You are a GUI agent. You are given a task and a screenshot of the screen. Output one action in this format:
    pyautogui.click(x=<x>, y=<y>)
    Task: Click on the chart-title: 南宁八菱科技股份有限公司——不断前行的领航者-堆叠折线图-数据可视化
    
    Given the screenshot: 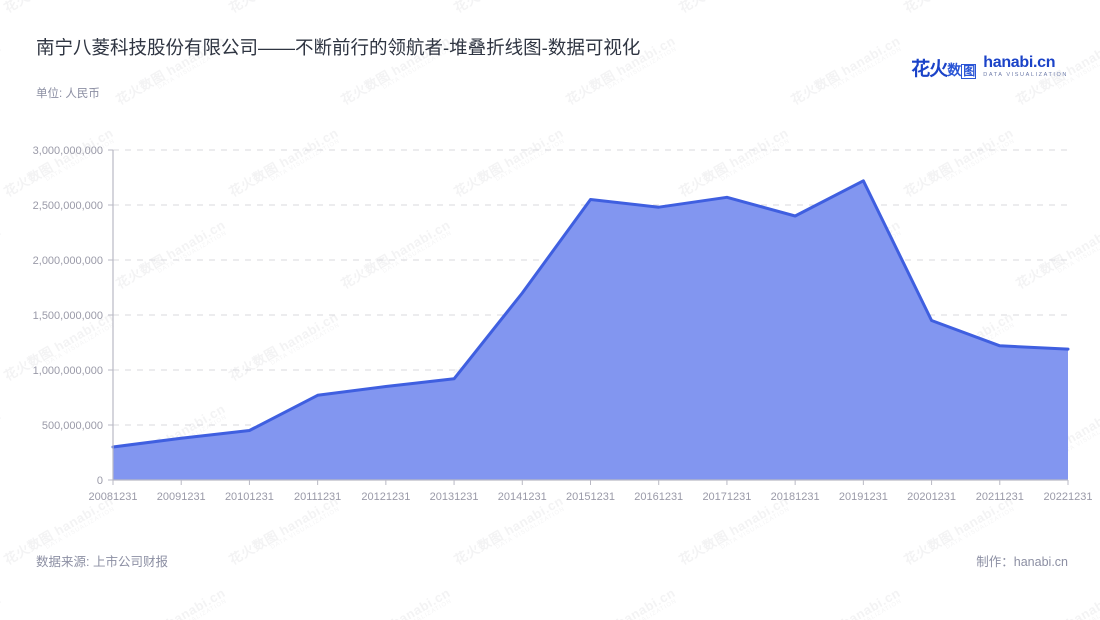 What is the action you would take?
    pyautogui.click(x=338, y=47)
    